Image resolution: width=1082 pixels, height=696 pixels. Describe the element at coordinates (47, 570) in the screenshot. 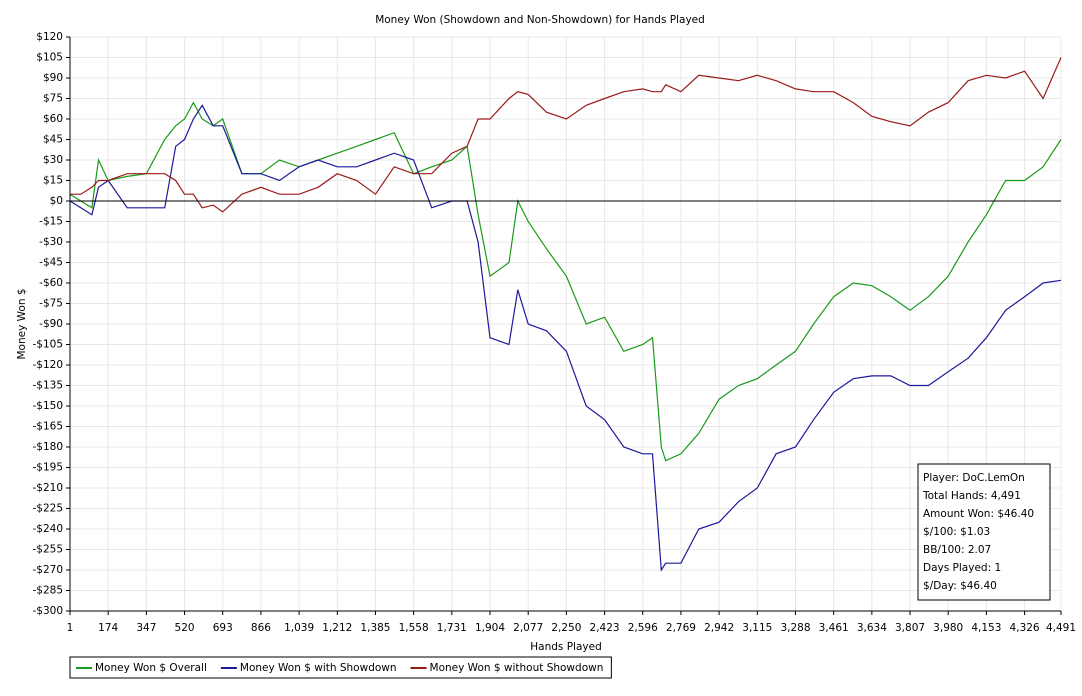

I see `y-tick-label: -$270` at that location.